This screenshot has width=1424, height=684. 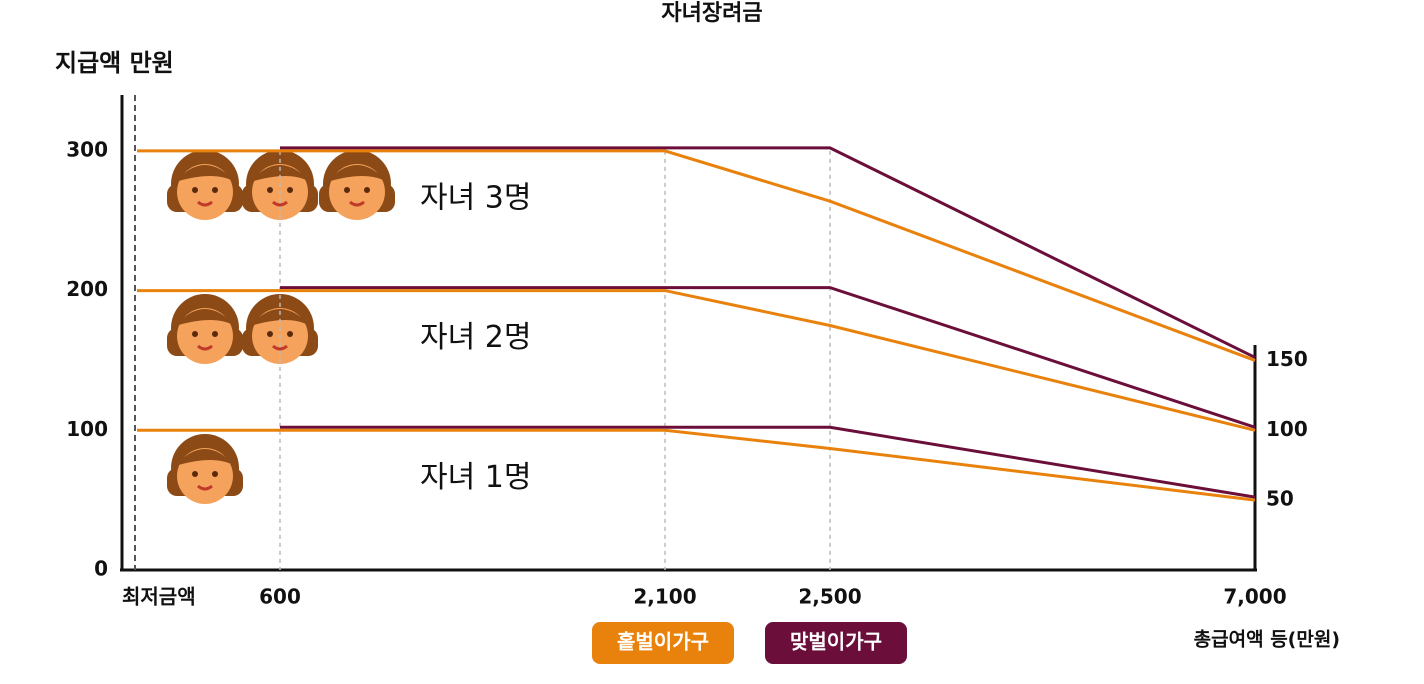 I want to click on legend-text: 홑벌이가구, so click(x=663, y=642).